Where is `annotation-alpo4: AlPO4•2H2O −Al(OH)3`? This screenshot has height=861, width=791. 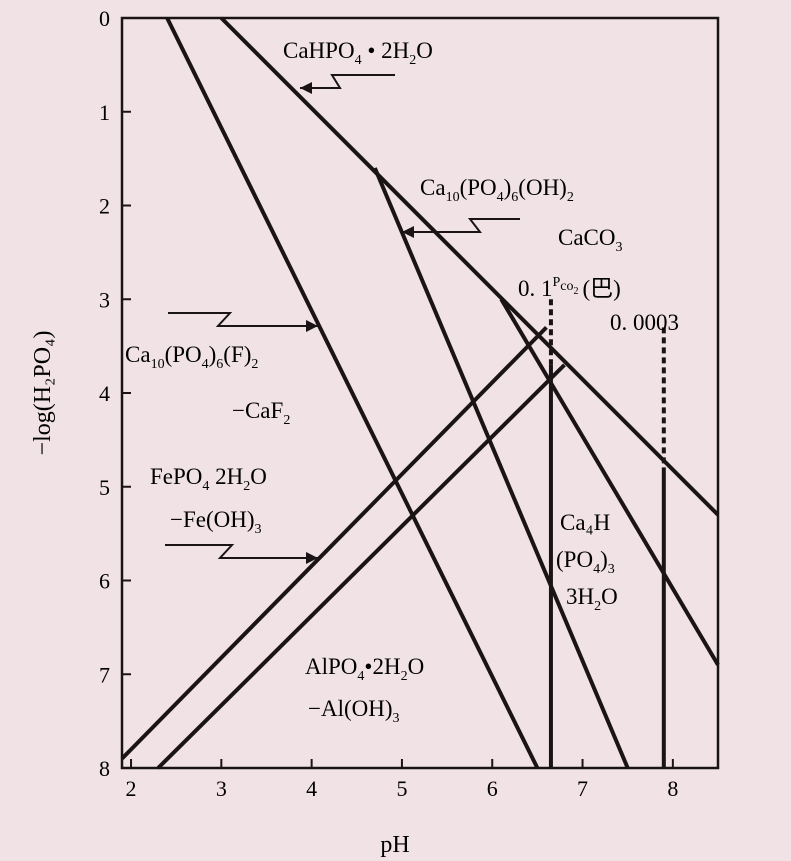
annotation-alpo4: AlPO4•2H2O −Al(OH)3 is located at coordinates (364, 690).